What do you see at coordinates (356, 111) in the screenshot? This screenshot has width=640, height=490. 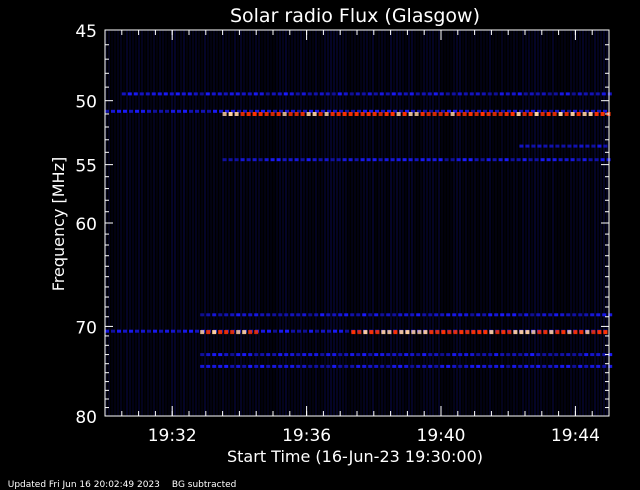 I see `emission-band` at bounding box center [356, 111].